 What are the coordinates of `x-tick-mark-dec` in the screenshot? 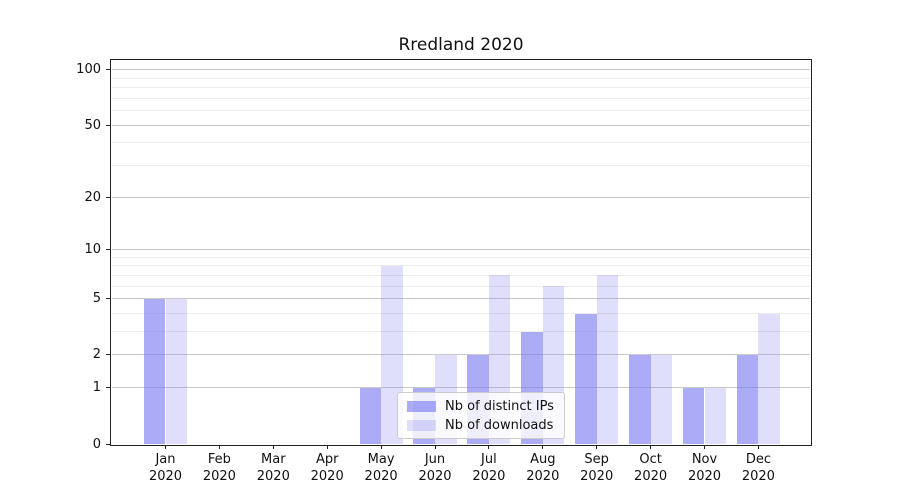 It's located at (758, 447).